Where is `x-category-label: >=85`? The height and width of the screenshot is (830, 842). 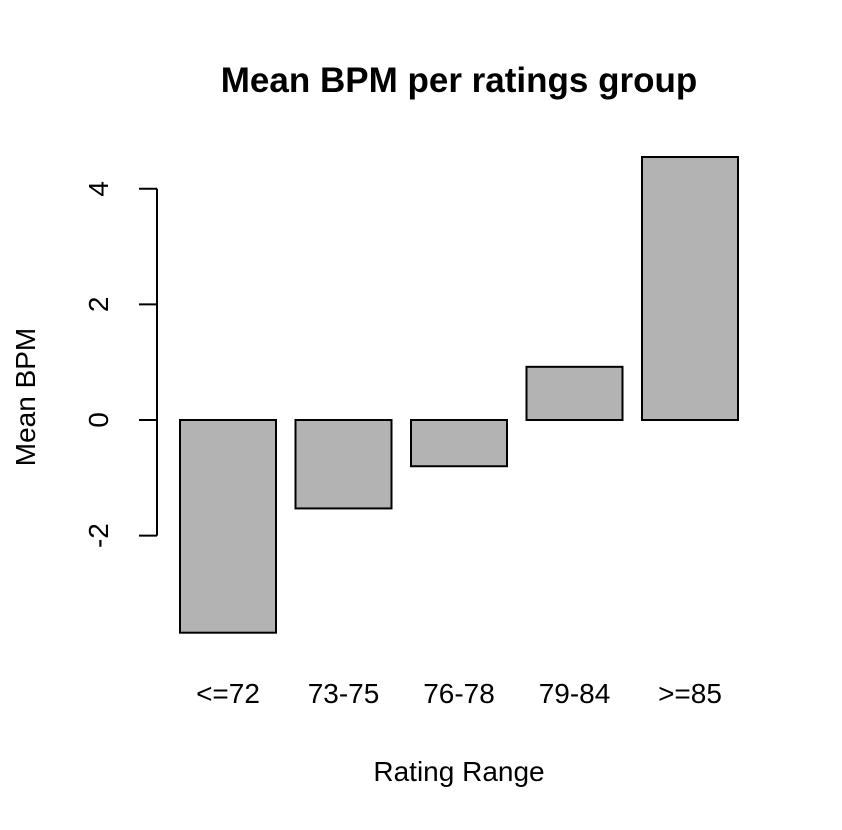 x-category-label: >=85 is located at coordinates (690, 693).